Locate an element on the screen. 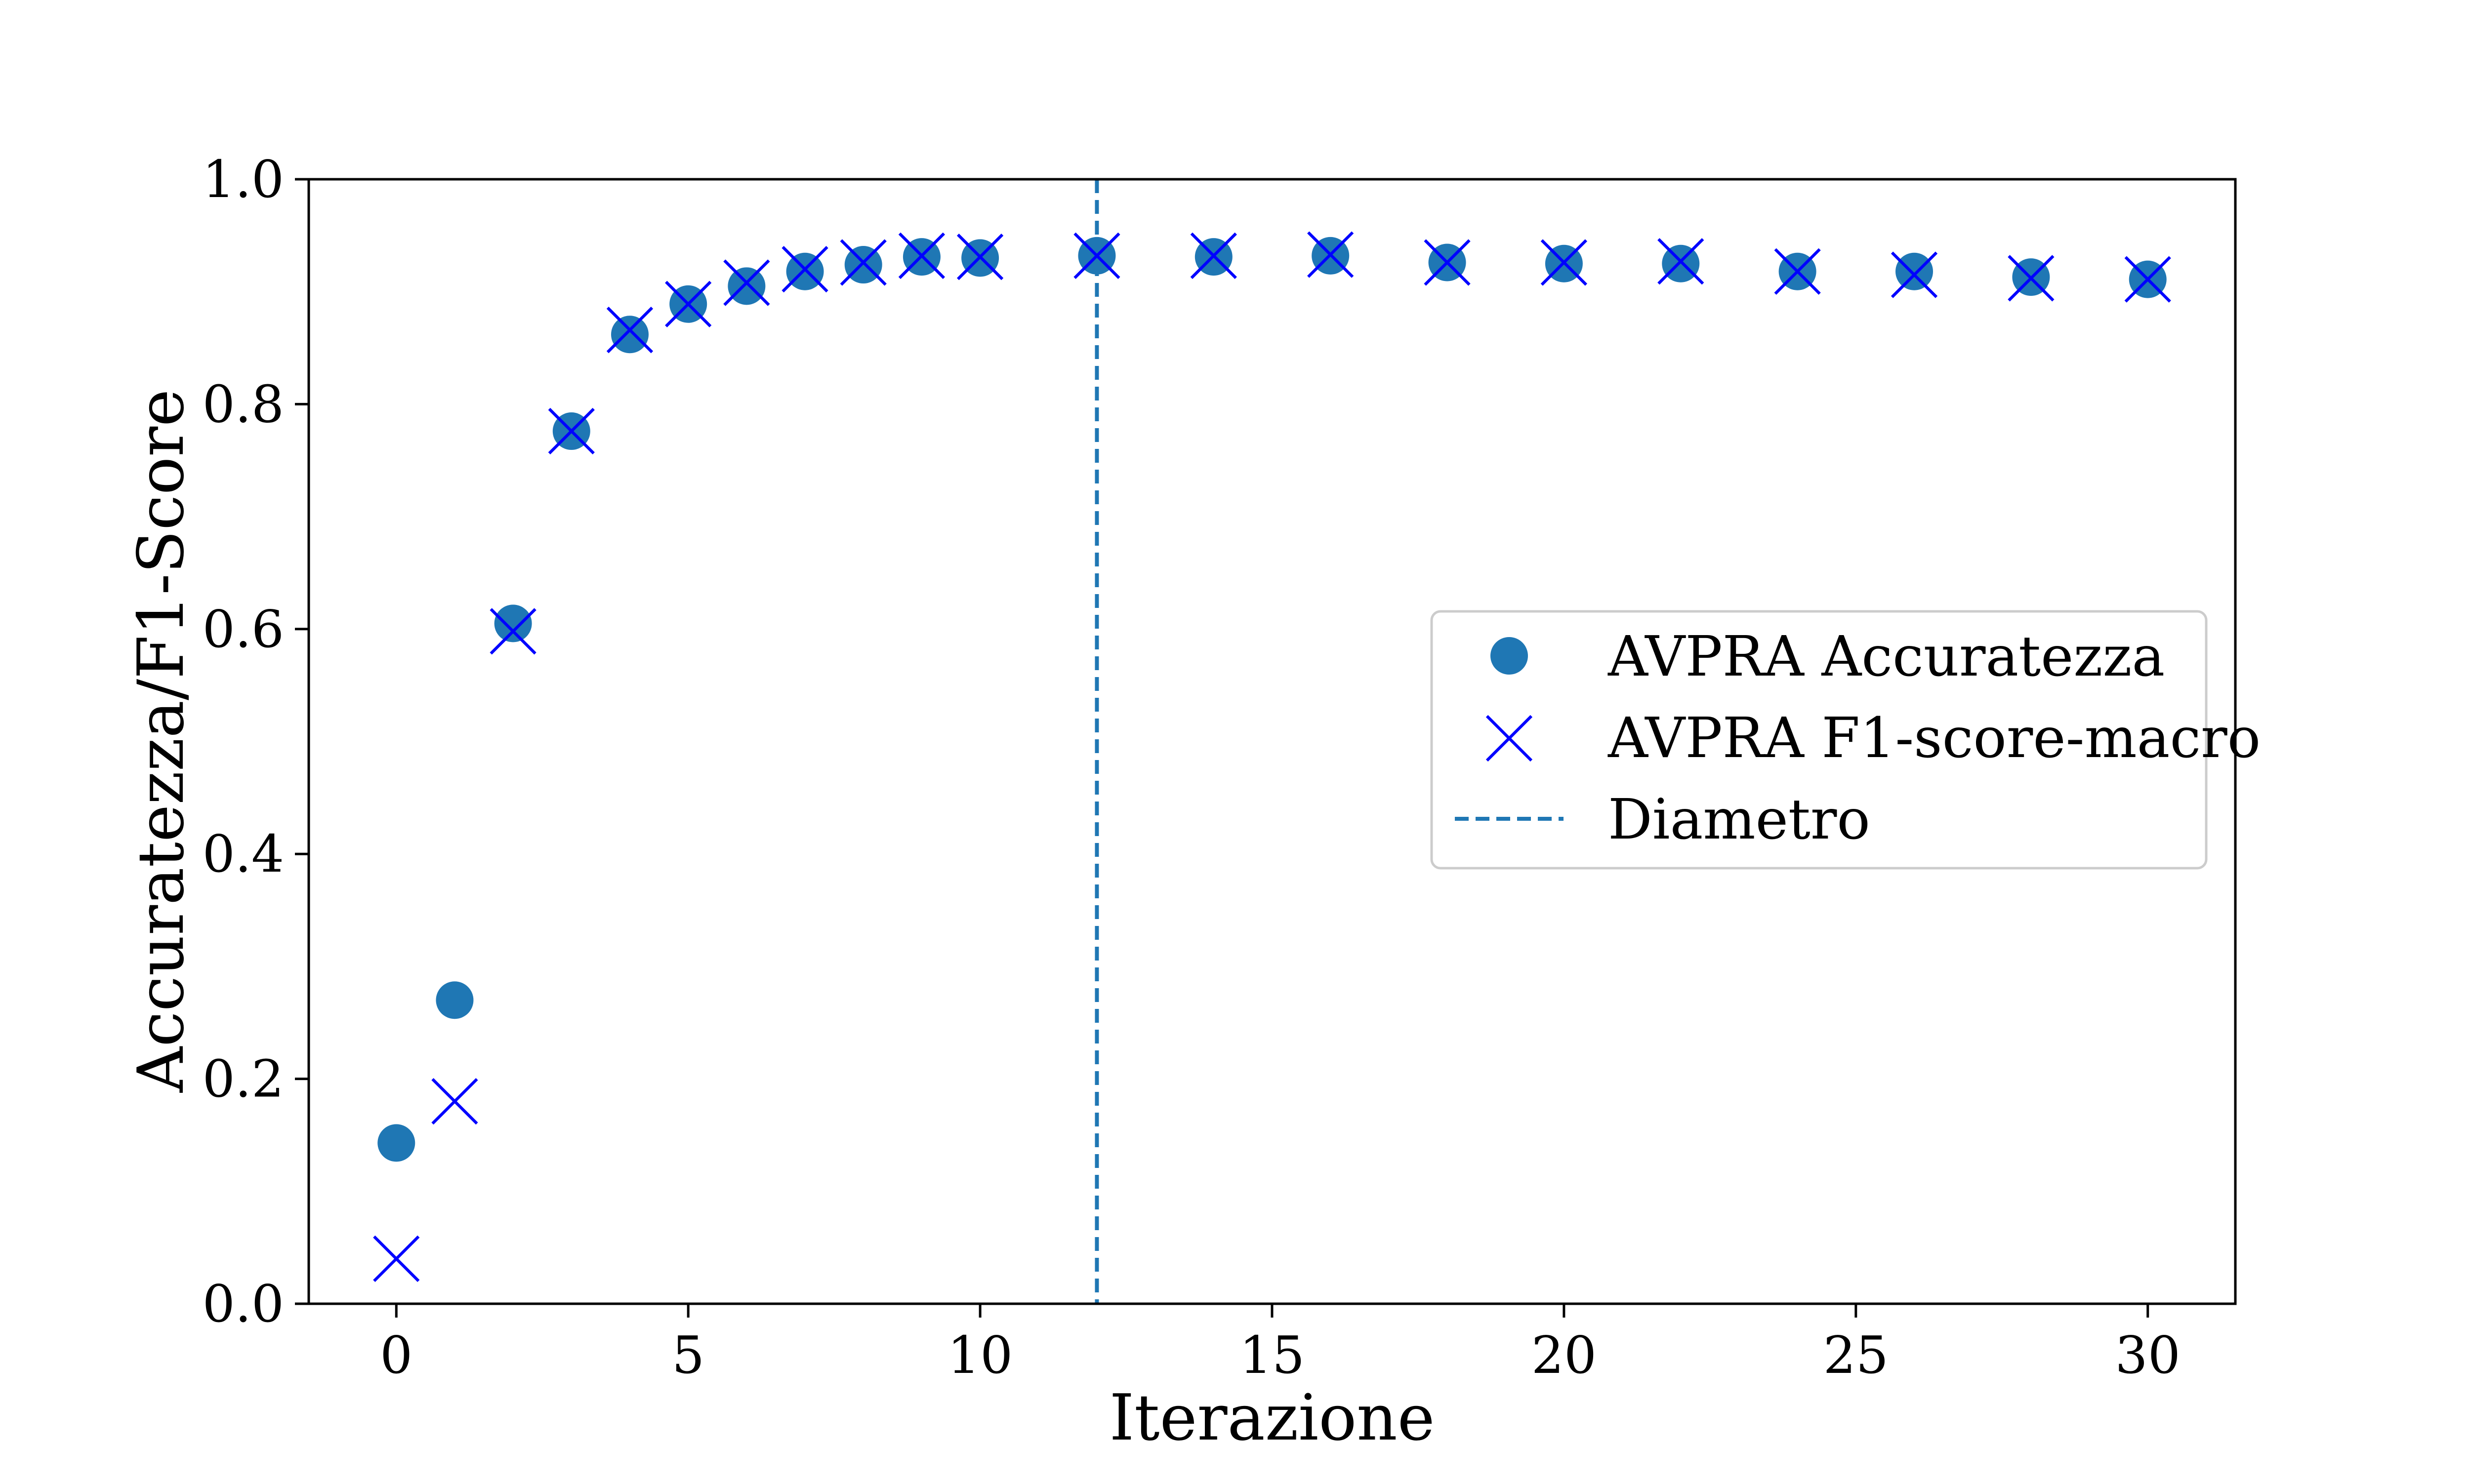  x-axis: 0 5 10 15 20 25 30 is located at coordinates (1280, 1345).